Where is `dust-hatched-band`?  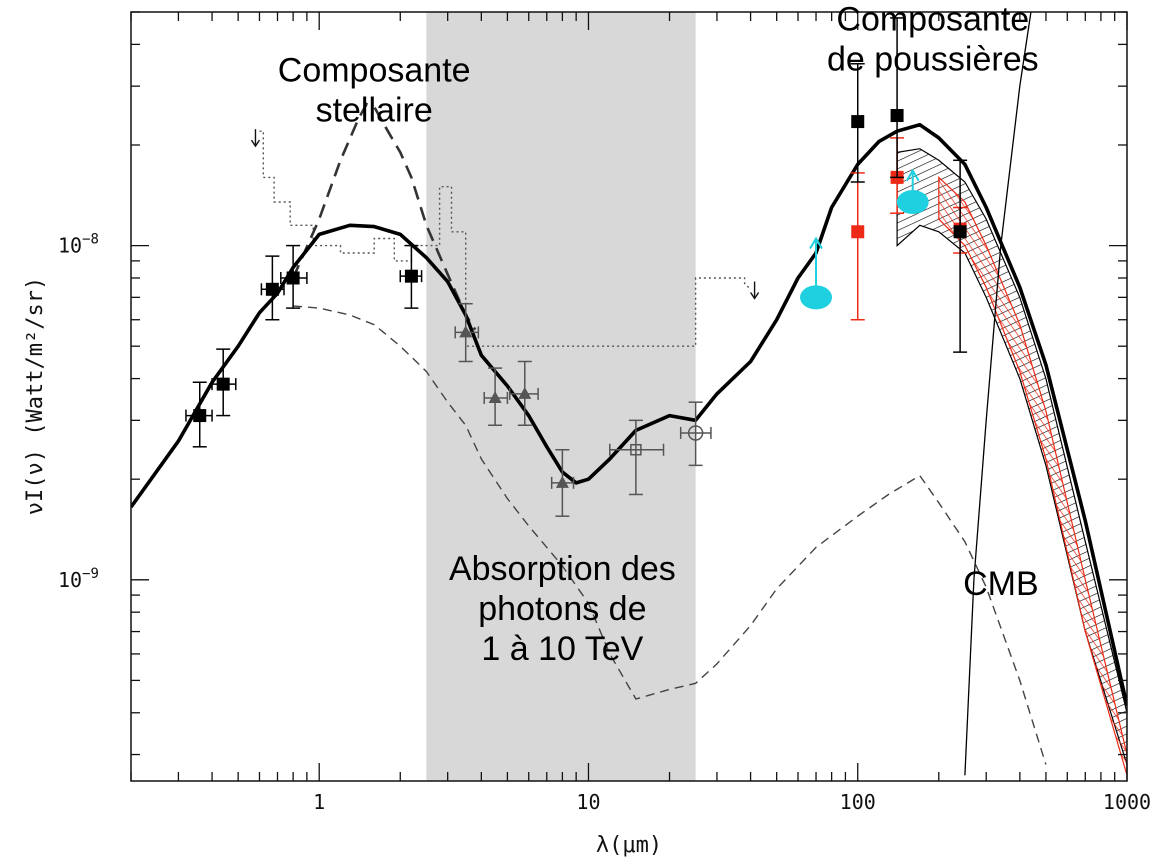
dust-hatched-band is located at coordinates (1011, 456).